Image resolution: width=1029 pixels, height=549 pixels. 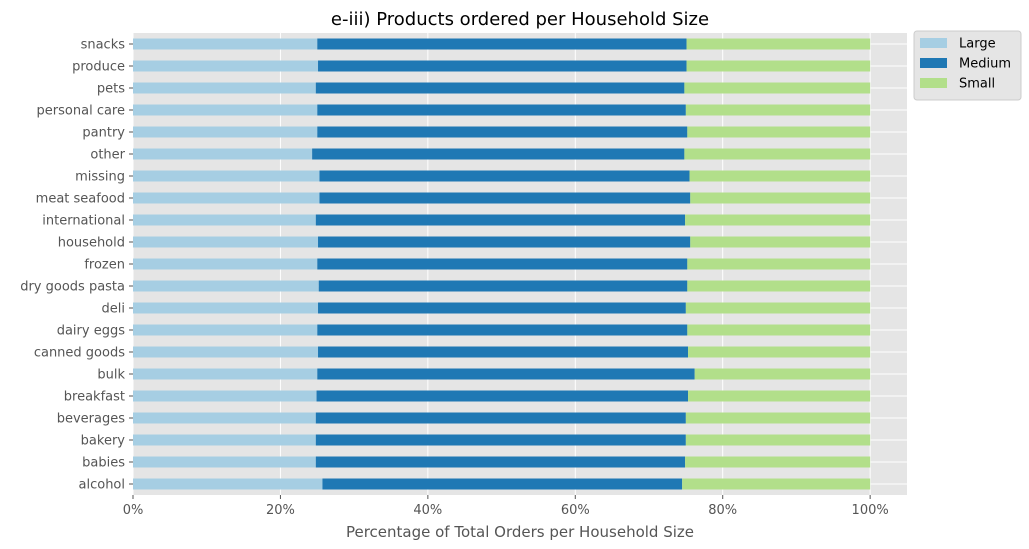 What do you see at coordinates (502, 396) in the screenshot?
I see `bar-medium-breakfast` at bounding box center [502, 396].